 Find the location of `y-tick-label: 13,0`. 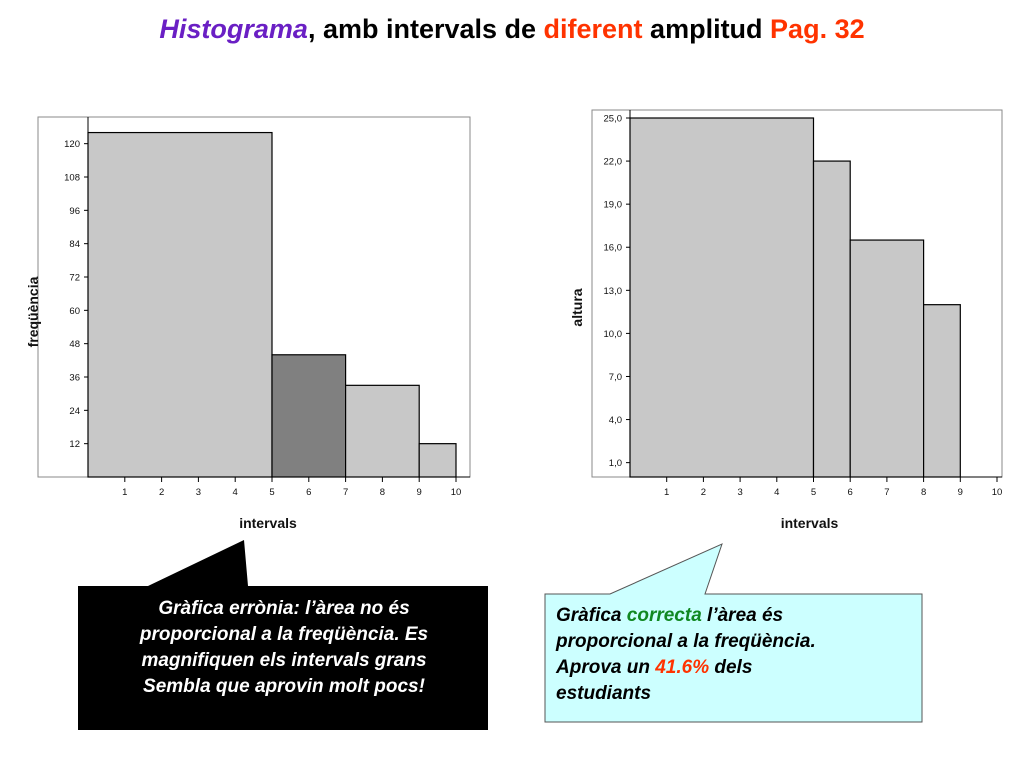

y-tick-label: 13,0 is located at coordinates (613, 291).